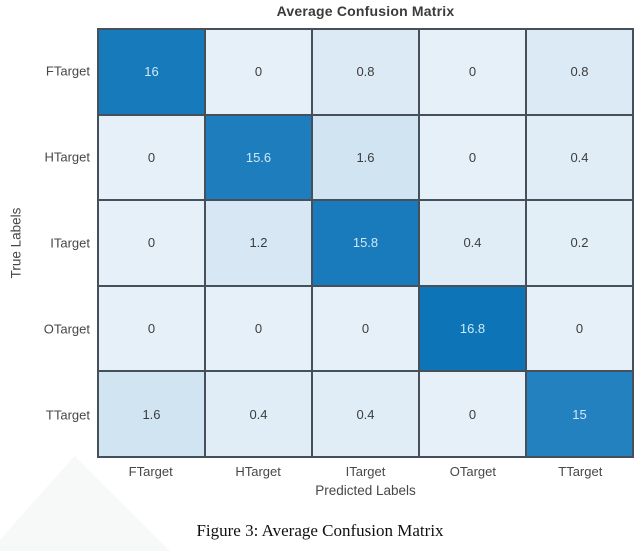 The height and width of the screenshot is (551, 640). I want to click on matrix-cell-ITarget-ITarget: 15.8, so click(365, 243).